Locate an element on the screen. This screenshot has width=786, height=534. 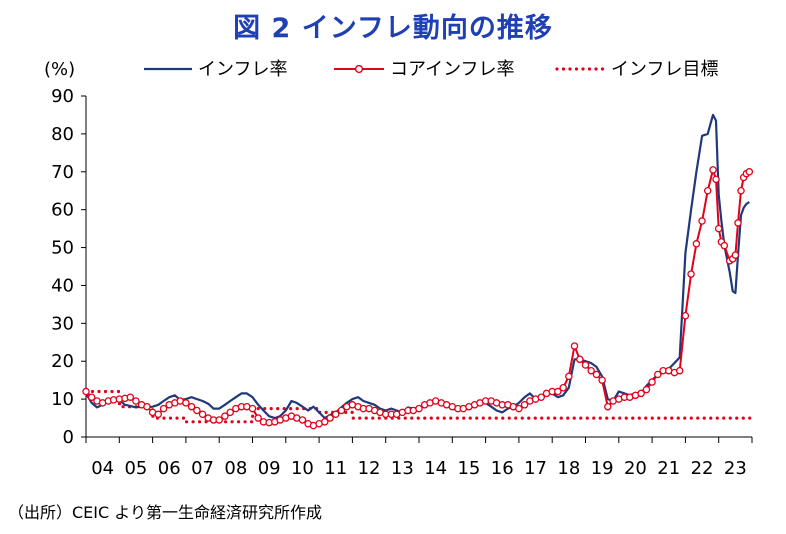
source-note: （出所）CEIC より第一生命経済研究所作成 is located at coordinates (165, 512).